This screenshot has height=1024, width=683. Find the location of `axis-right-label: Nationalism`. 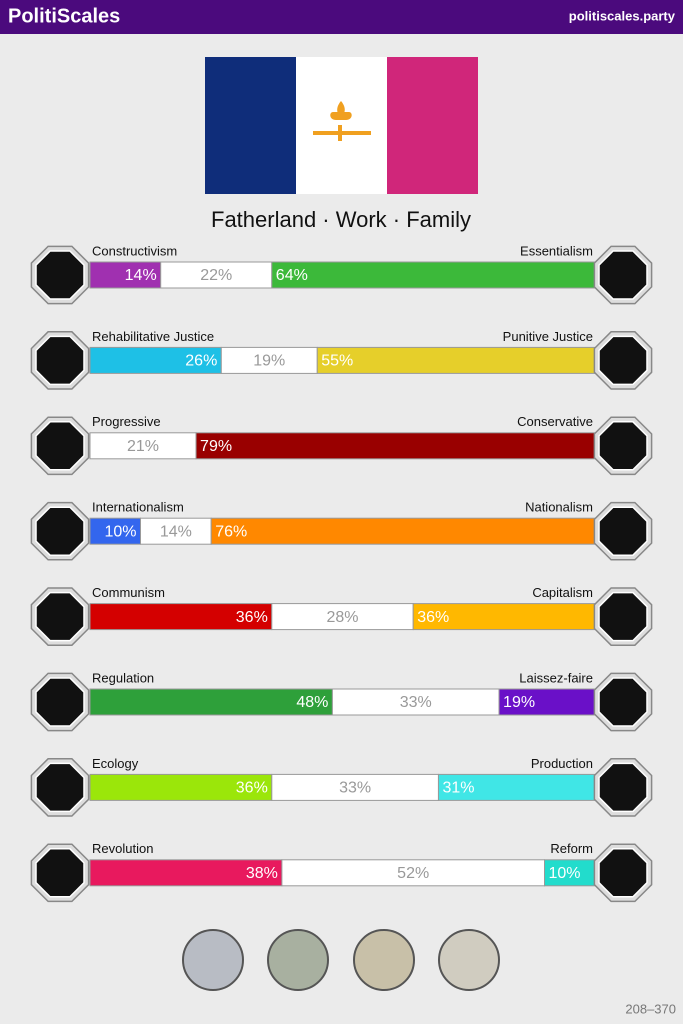

axis-right-label: Nationalism is located at coordinates (559, 507).